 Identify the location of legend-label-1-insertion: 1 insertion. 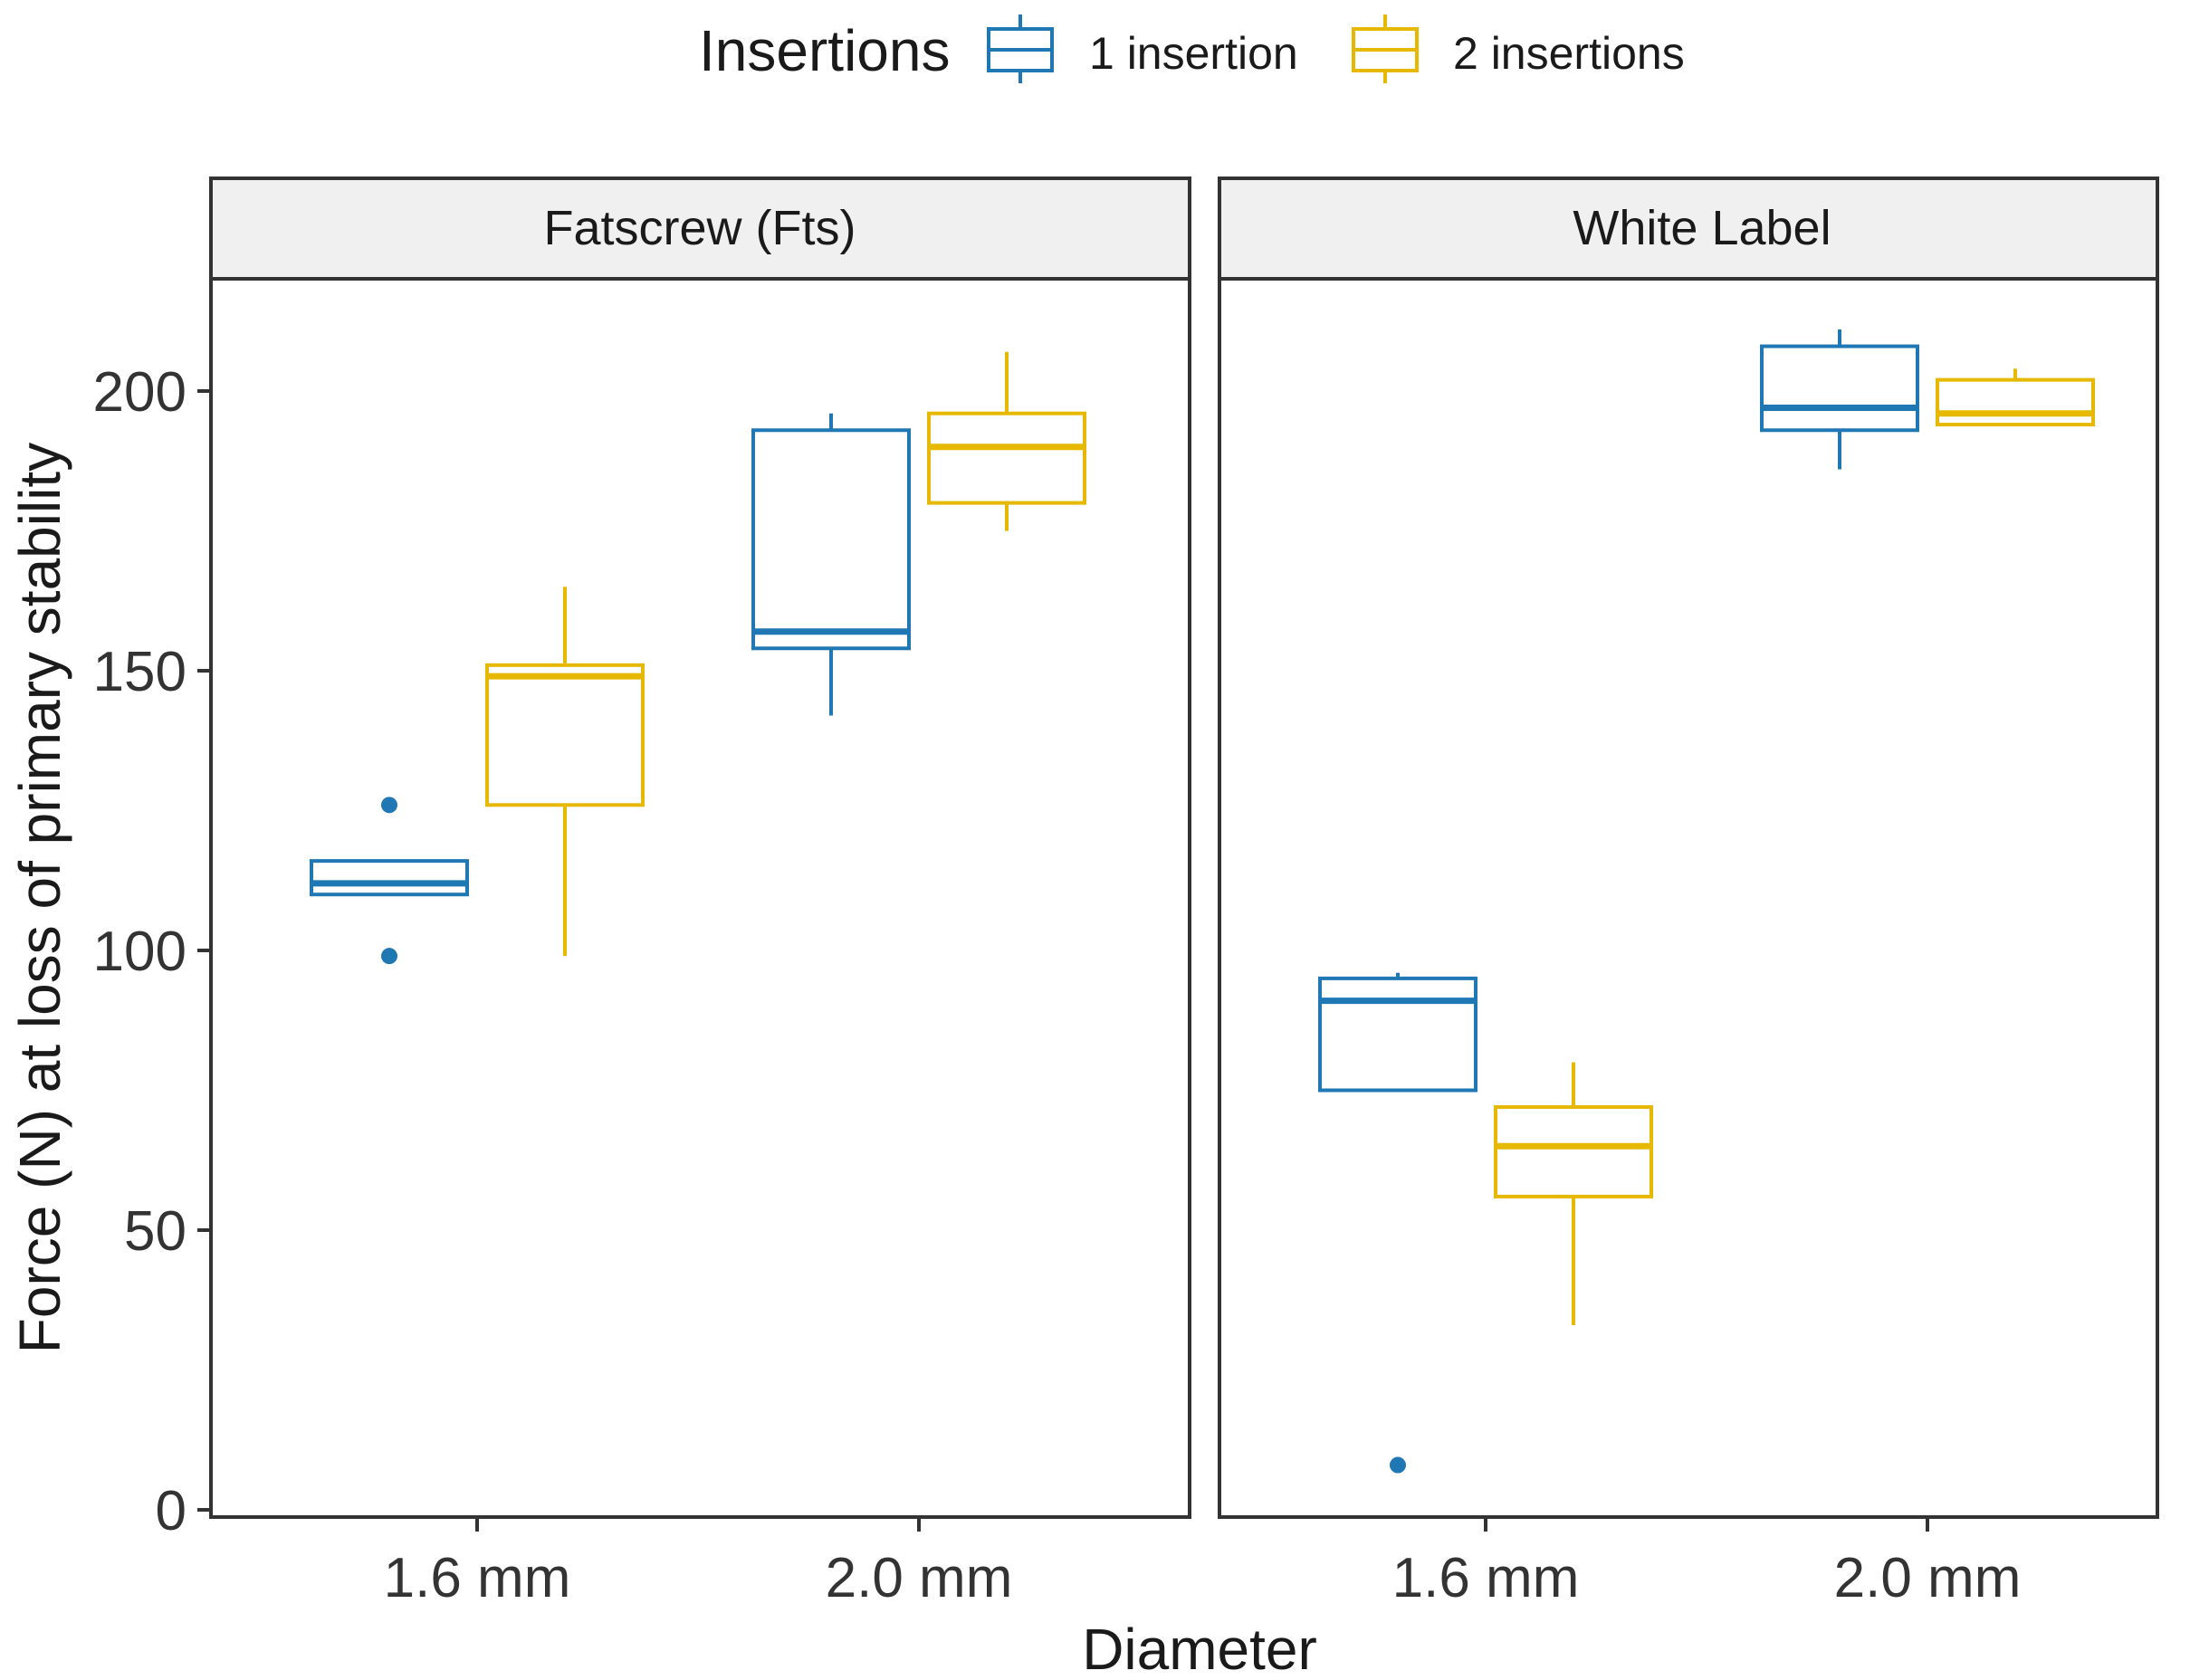
(1193, 53).